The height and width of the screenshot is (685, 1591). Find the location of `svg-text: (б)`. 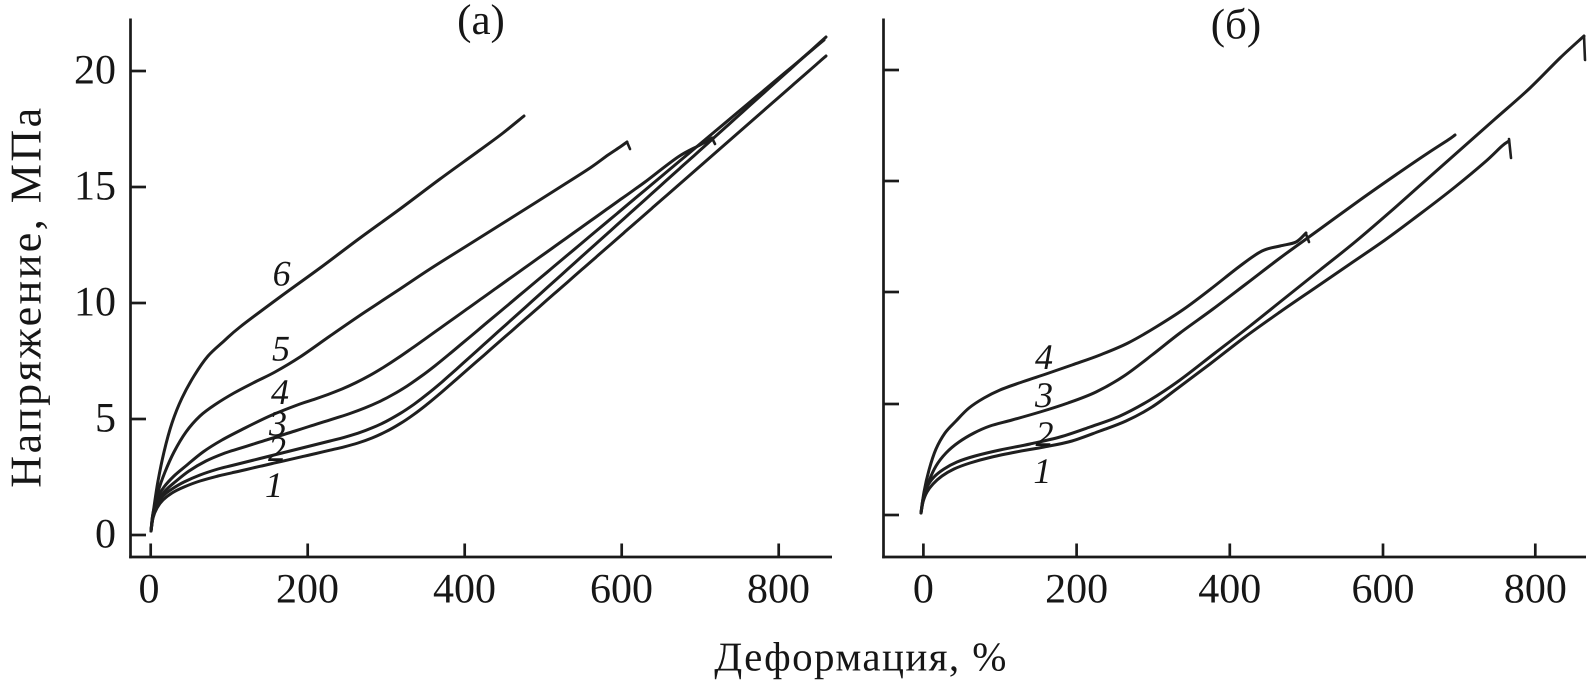

svg-text: (б) is located at coordinates (1236, 25).